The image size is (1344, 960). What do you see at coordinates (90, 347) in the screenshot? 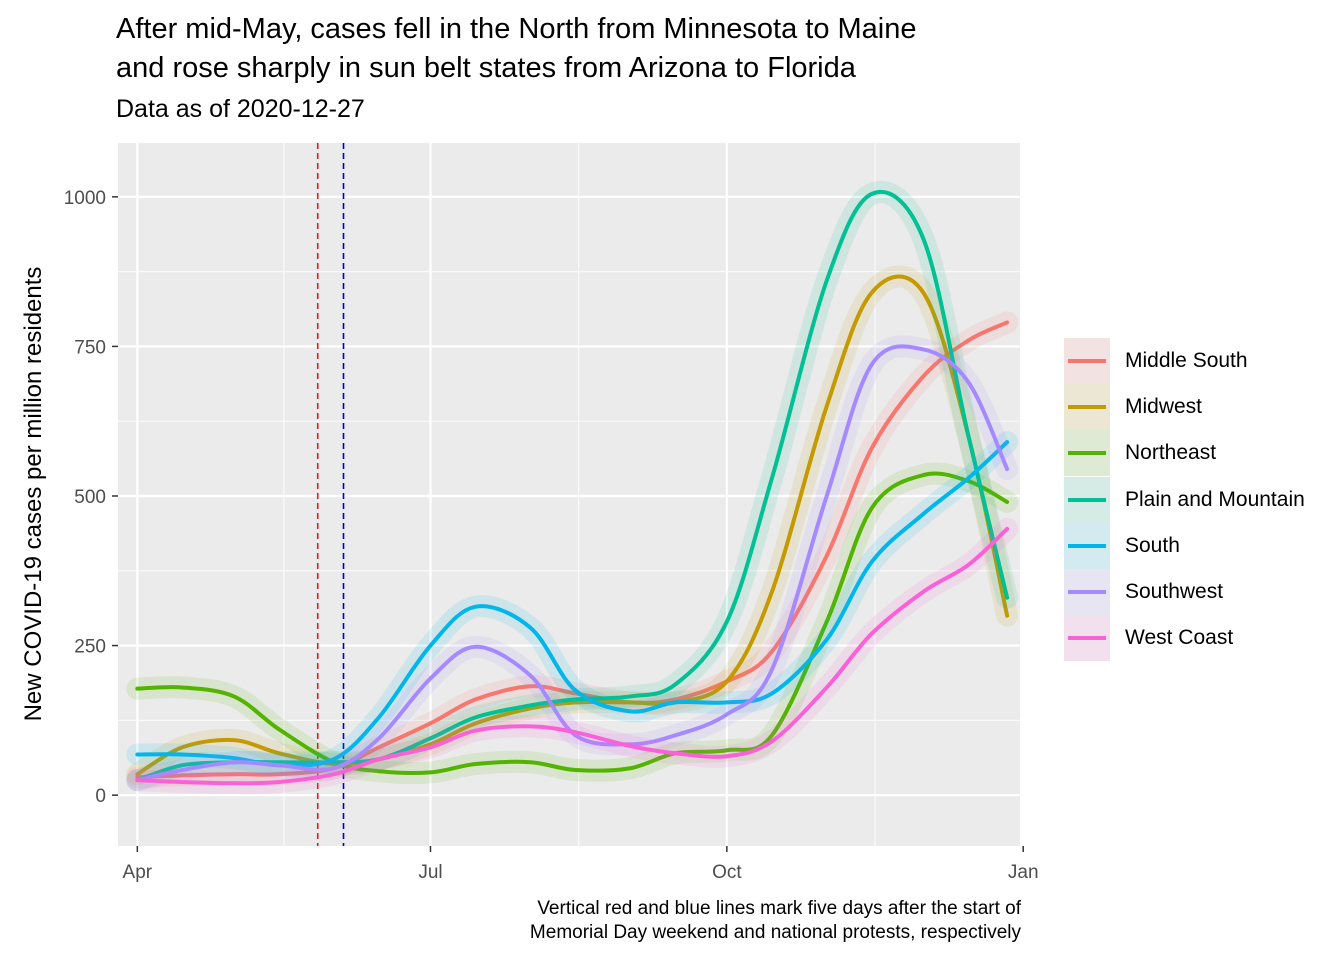
I see `y-tick-label: 750` at bounding box center [90, 347].